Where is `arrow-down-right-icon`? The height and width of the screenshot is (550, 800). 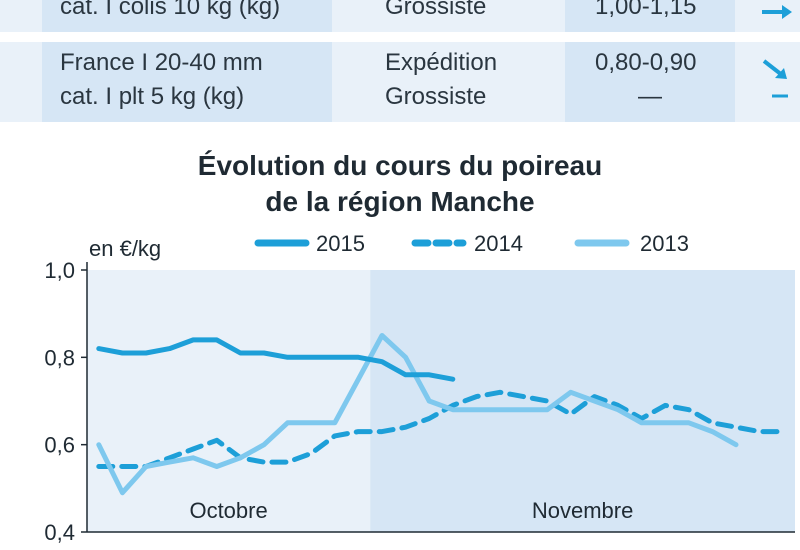 arrow-down-right-icon is located at coordinates (774, 69).